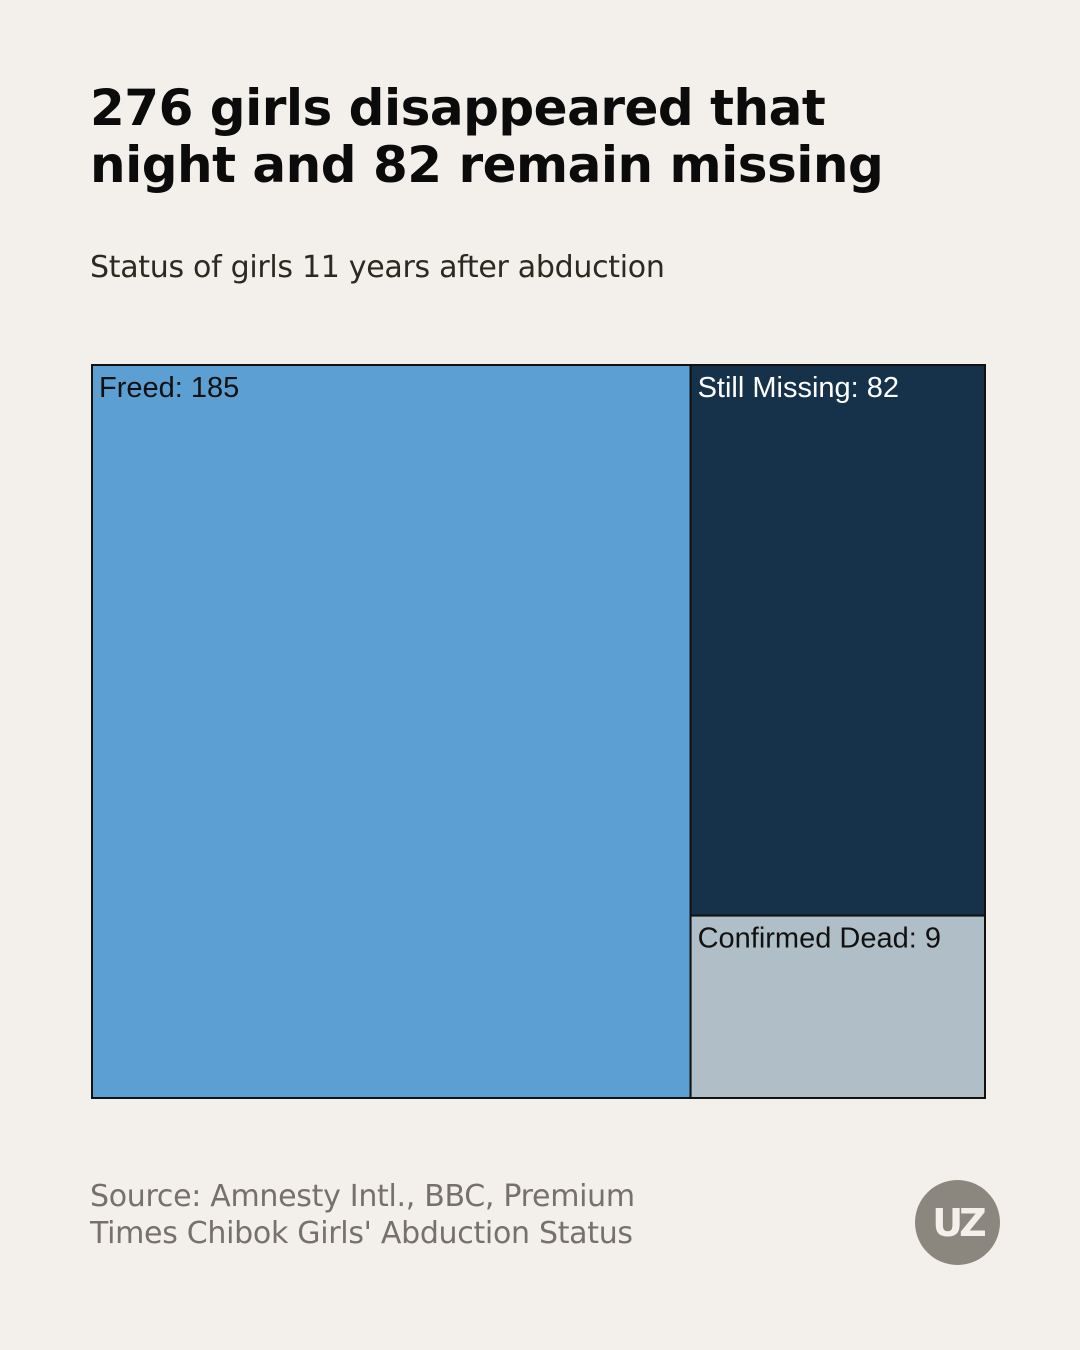 Image resolution: width=1080 pixels, height=1350 pixels. Describe the element at coordinates (362, 1196) in the screenshot. I see `source-line-1: Source: Amnesty Intl., BBC, Premium` at that location.